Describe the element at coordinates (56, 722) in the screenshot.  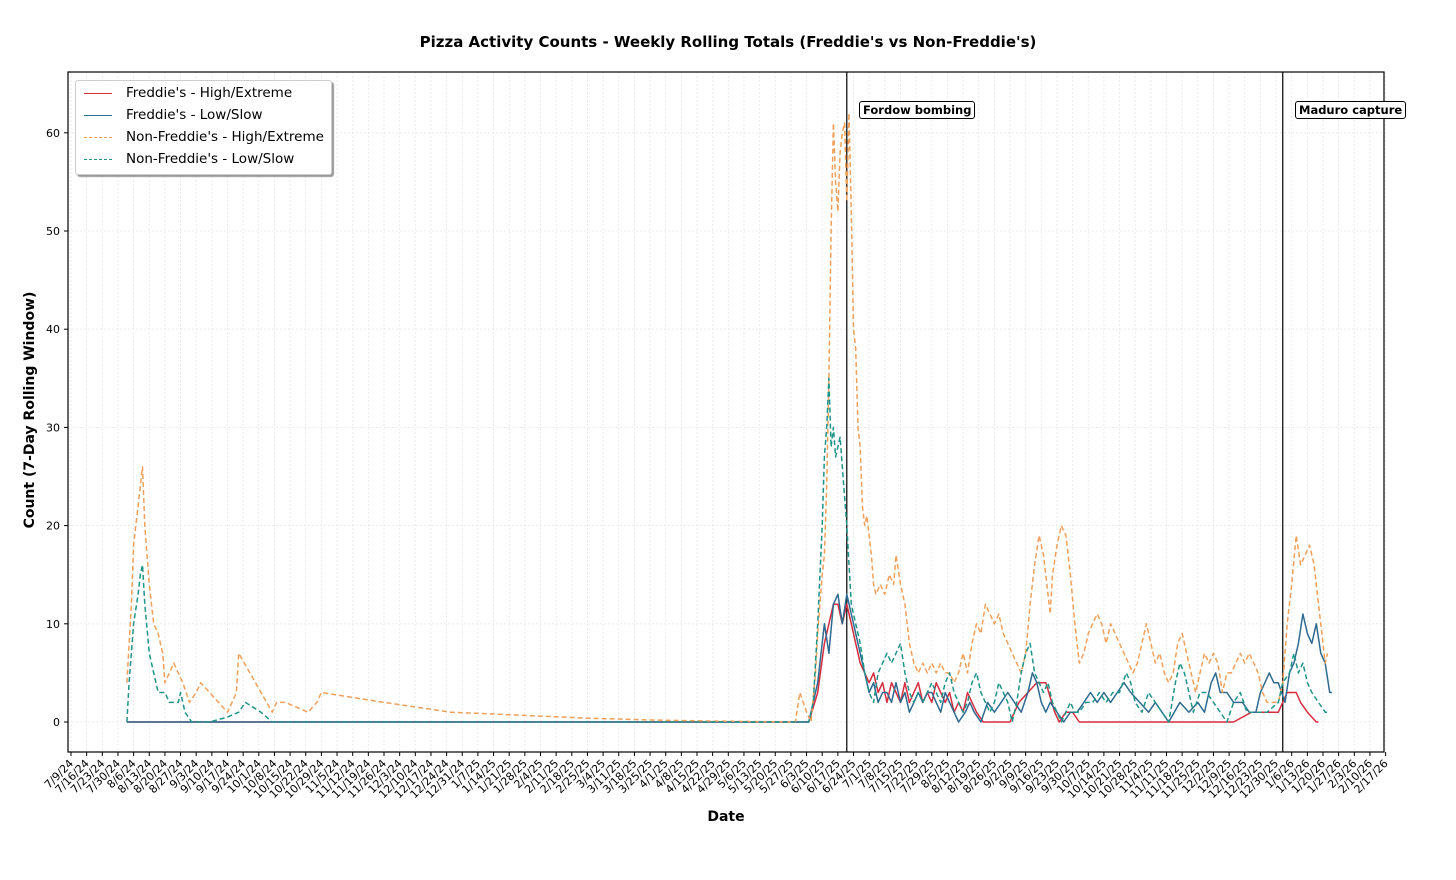
I see `svg-text: 0` at that location.